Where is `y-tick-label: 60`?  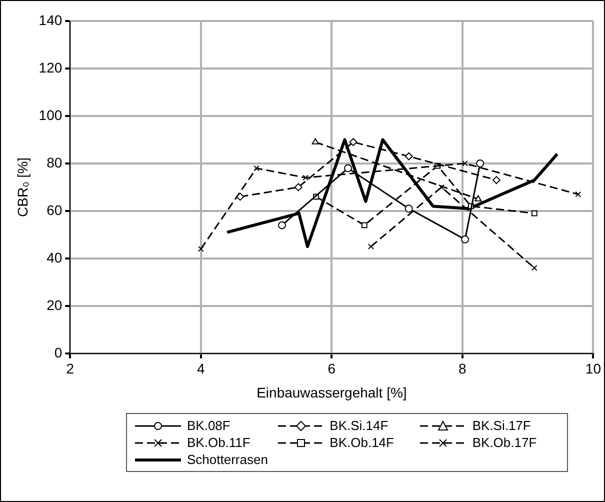 y-tick-label: 60 is located at coordinates (54, 210).